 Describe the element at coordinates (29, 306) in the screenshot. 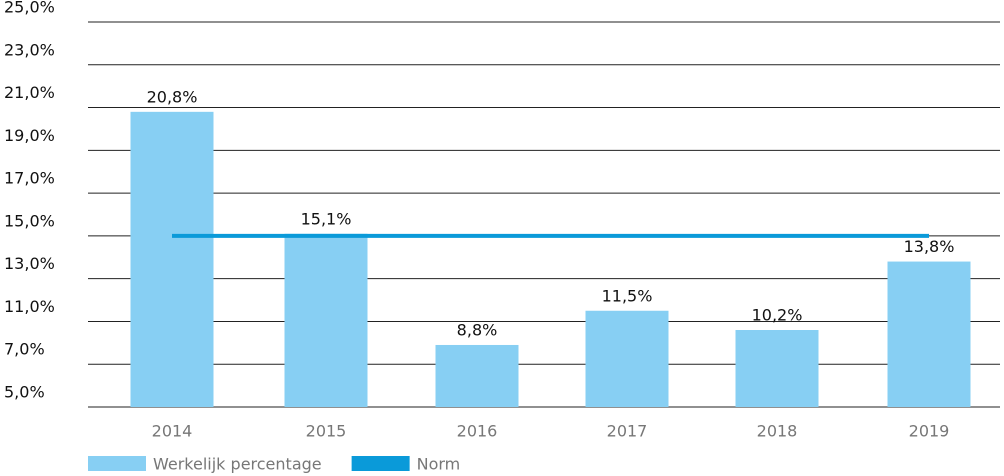

I see `y-tick-label: 11,0%` at that location.